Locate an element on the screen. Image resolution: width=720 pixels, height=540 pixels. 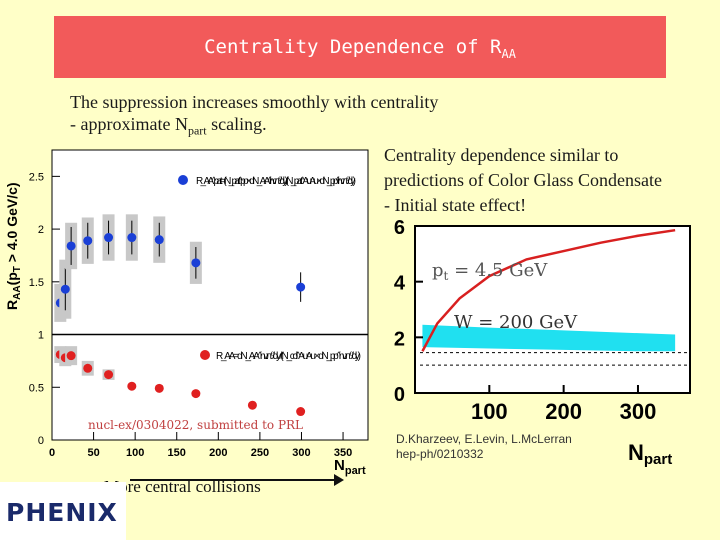
phenix-logo: PHENIX is located at coordinates (63, 511).